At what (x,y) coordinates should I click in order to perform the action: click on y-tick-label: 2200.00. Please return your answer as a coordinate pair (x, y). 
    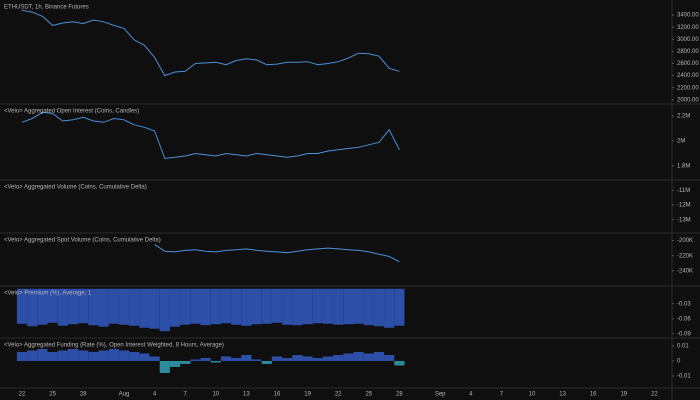
    Looking at the image, I should click on (688, 88).